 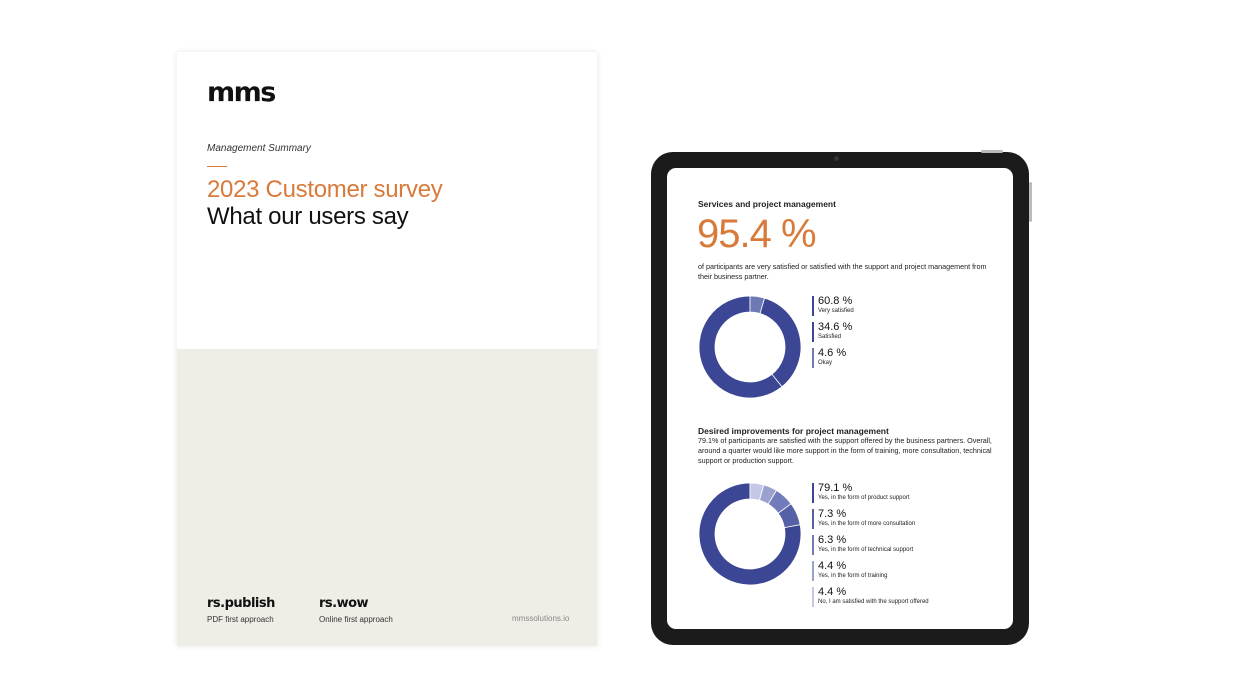 I want to click on legend-label: Yes, in the form of training, so click(x=853, y=576).